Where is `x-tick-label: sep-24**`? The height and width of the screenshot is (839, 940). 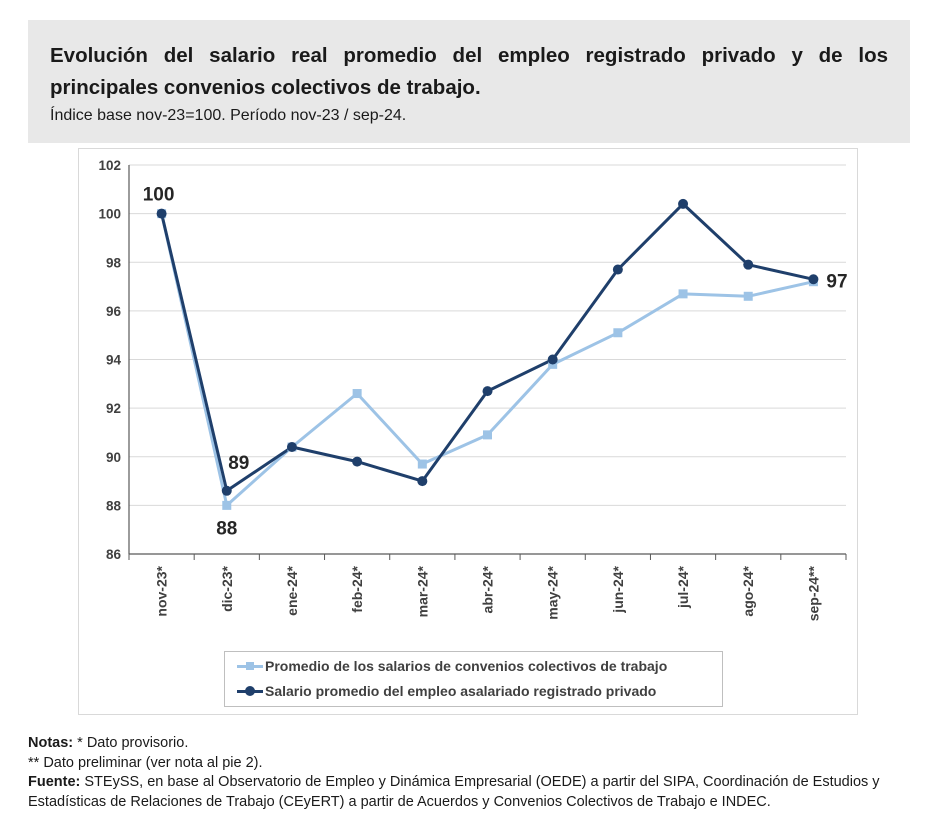
x-tick-label: sep-24** is located at coordinates (813, 593).